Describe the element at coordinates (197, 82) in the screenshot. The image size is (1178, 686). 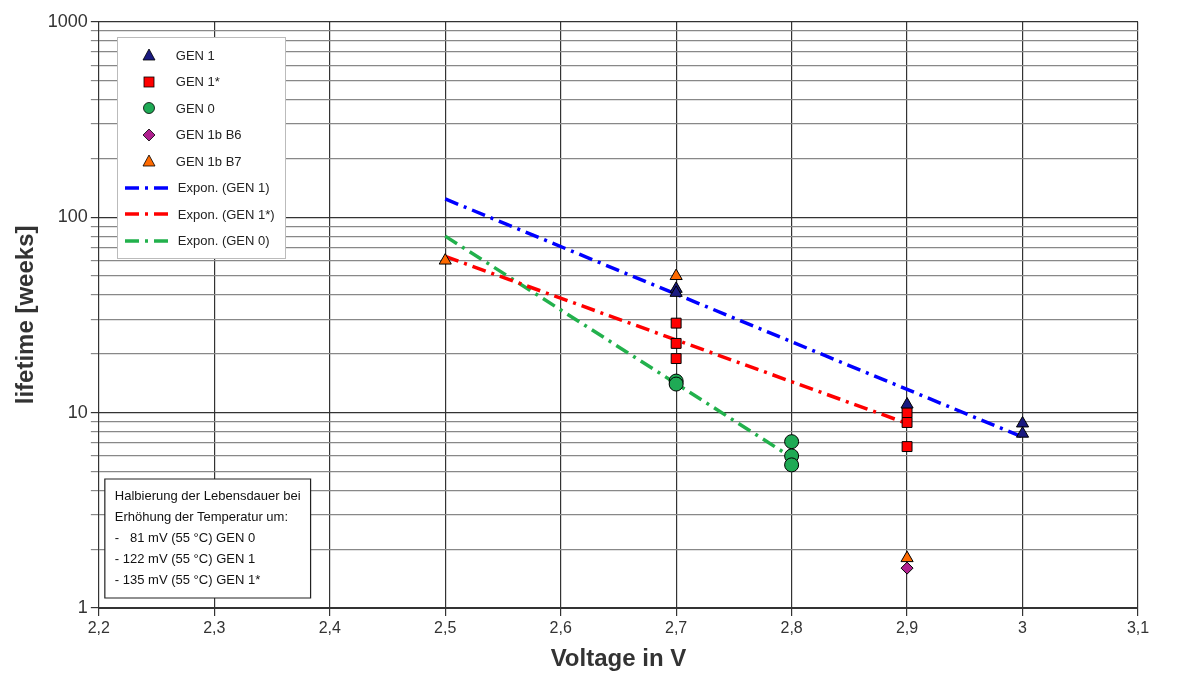
I see `legend-label: GEN 1*` at that location.